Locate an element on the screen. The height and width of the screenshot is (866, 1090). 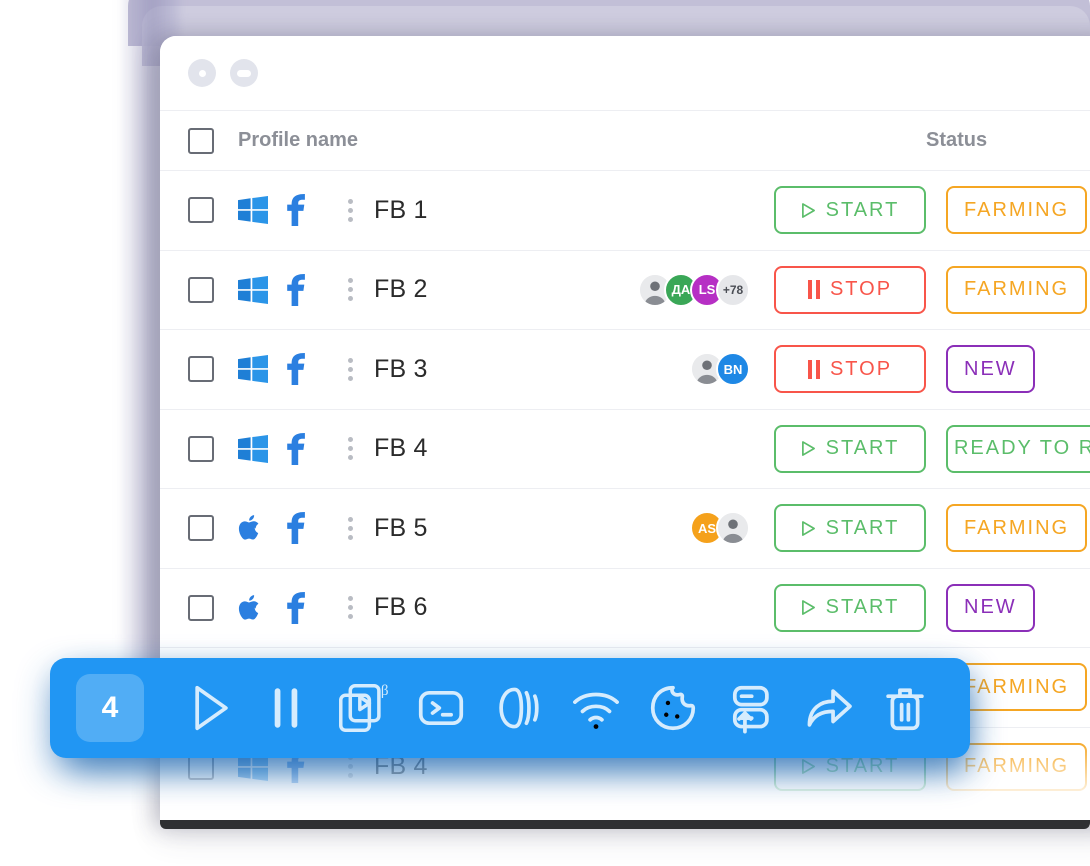
status-cell: NEW is located at coordinates (1012, 607).